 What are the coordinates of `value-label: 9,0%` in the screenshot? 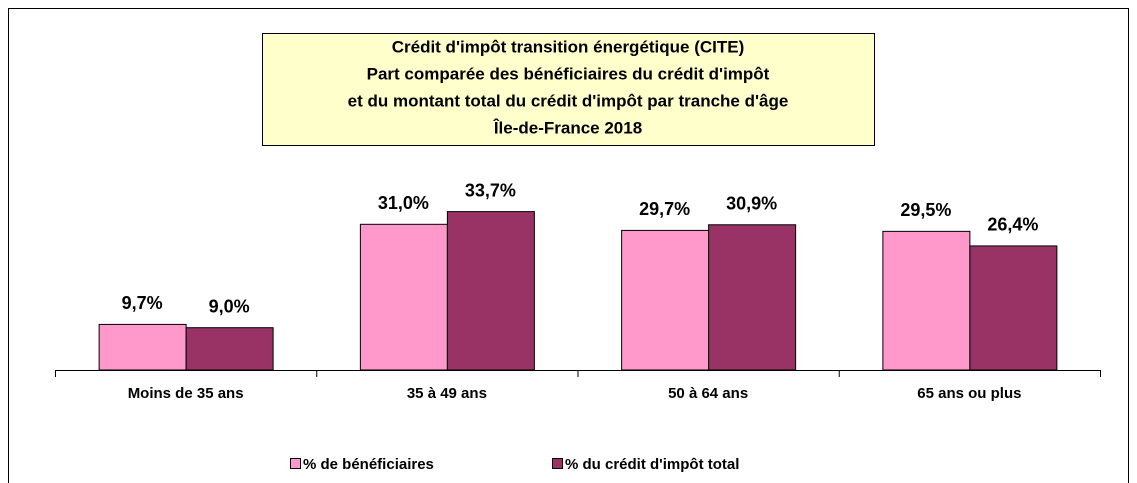 It's located at (229, 306).